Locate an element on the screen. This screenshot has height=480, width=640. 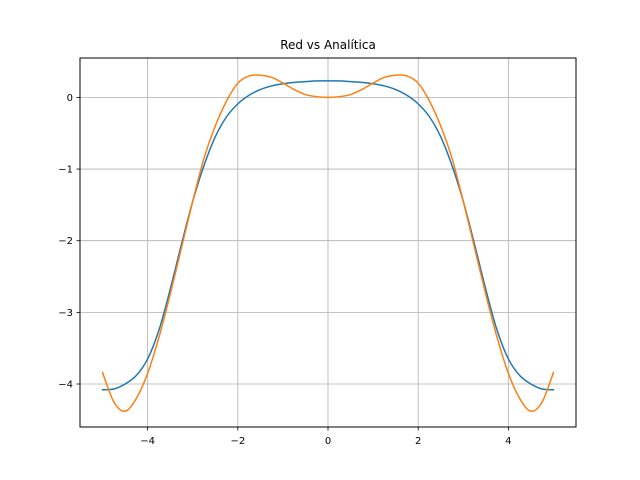
x-tick-label: 2 is located at coordinates (418, 441).